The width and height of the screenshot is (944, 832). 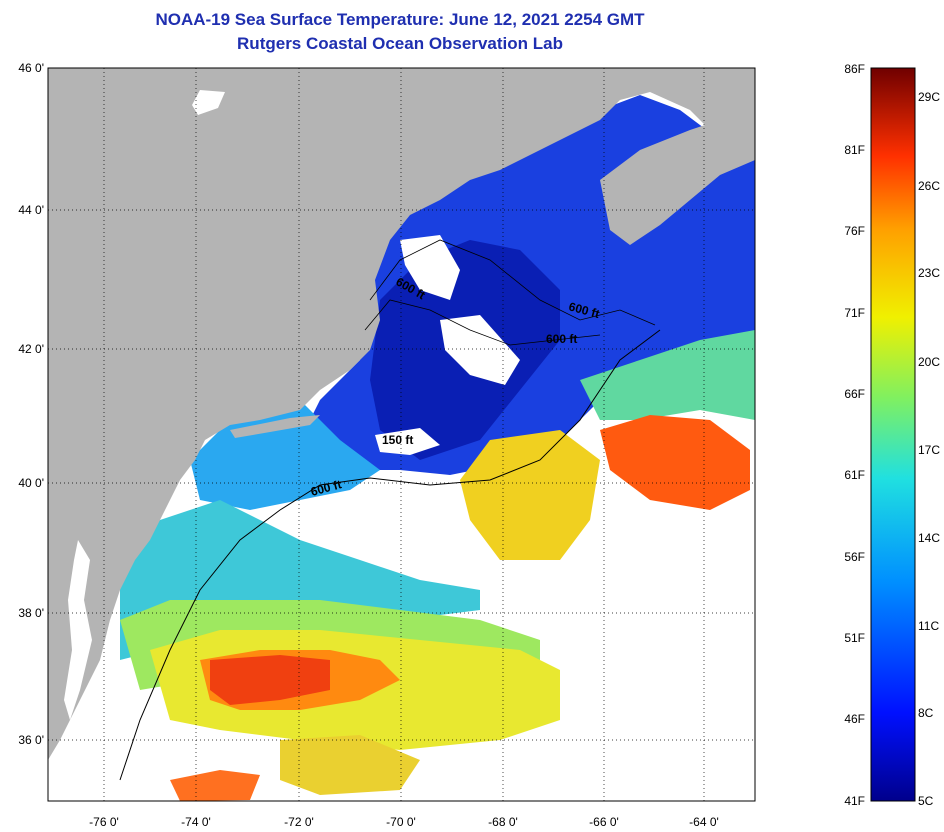 I want to click on colorbar-f-label: 61F, so click(x=854, y=475).